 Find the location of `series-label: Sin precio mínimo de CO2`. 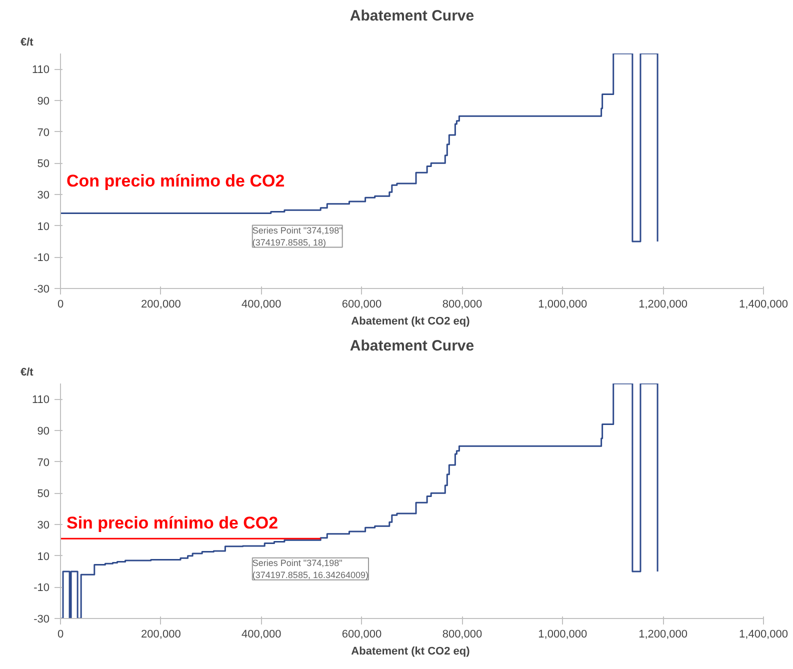

series-label: Sin precio mínimo de CO2 is located at coordinates (172, 523).